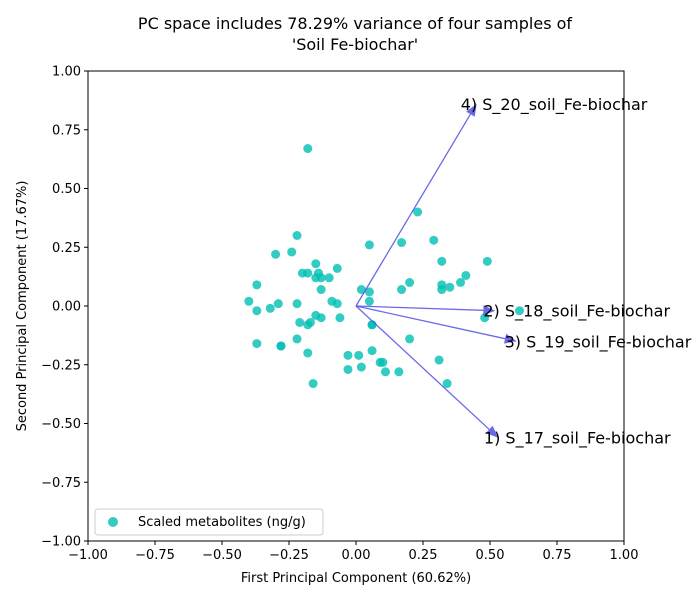  Describe the element at coordinates (66, 248) in the screenshot. I see `y-tick-label: 0.25` at that location.